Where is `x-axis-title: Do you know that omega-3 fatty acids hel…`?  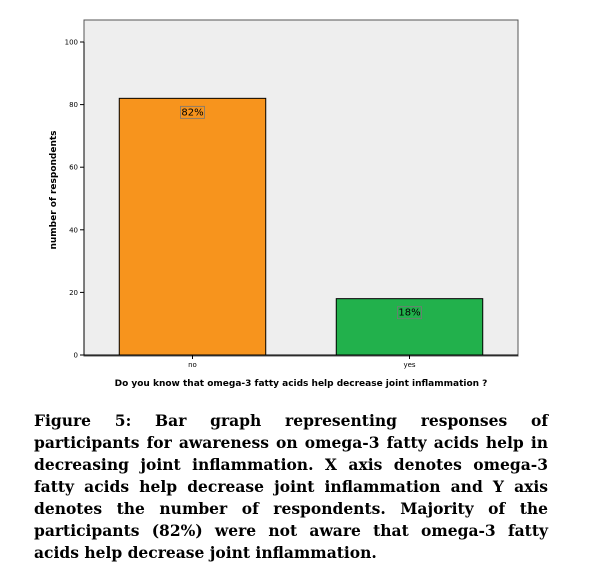 x-axis-title: Do you know that omega-3 fatty acids hel… is located at coordinates (301, 384).